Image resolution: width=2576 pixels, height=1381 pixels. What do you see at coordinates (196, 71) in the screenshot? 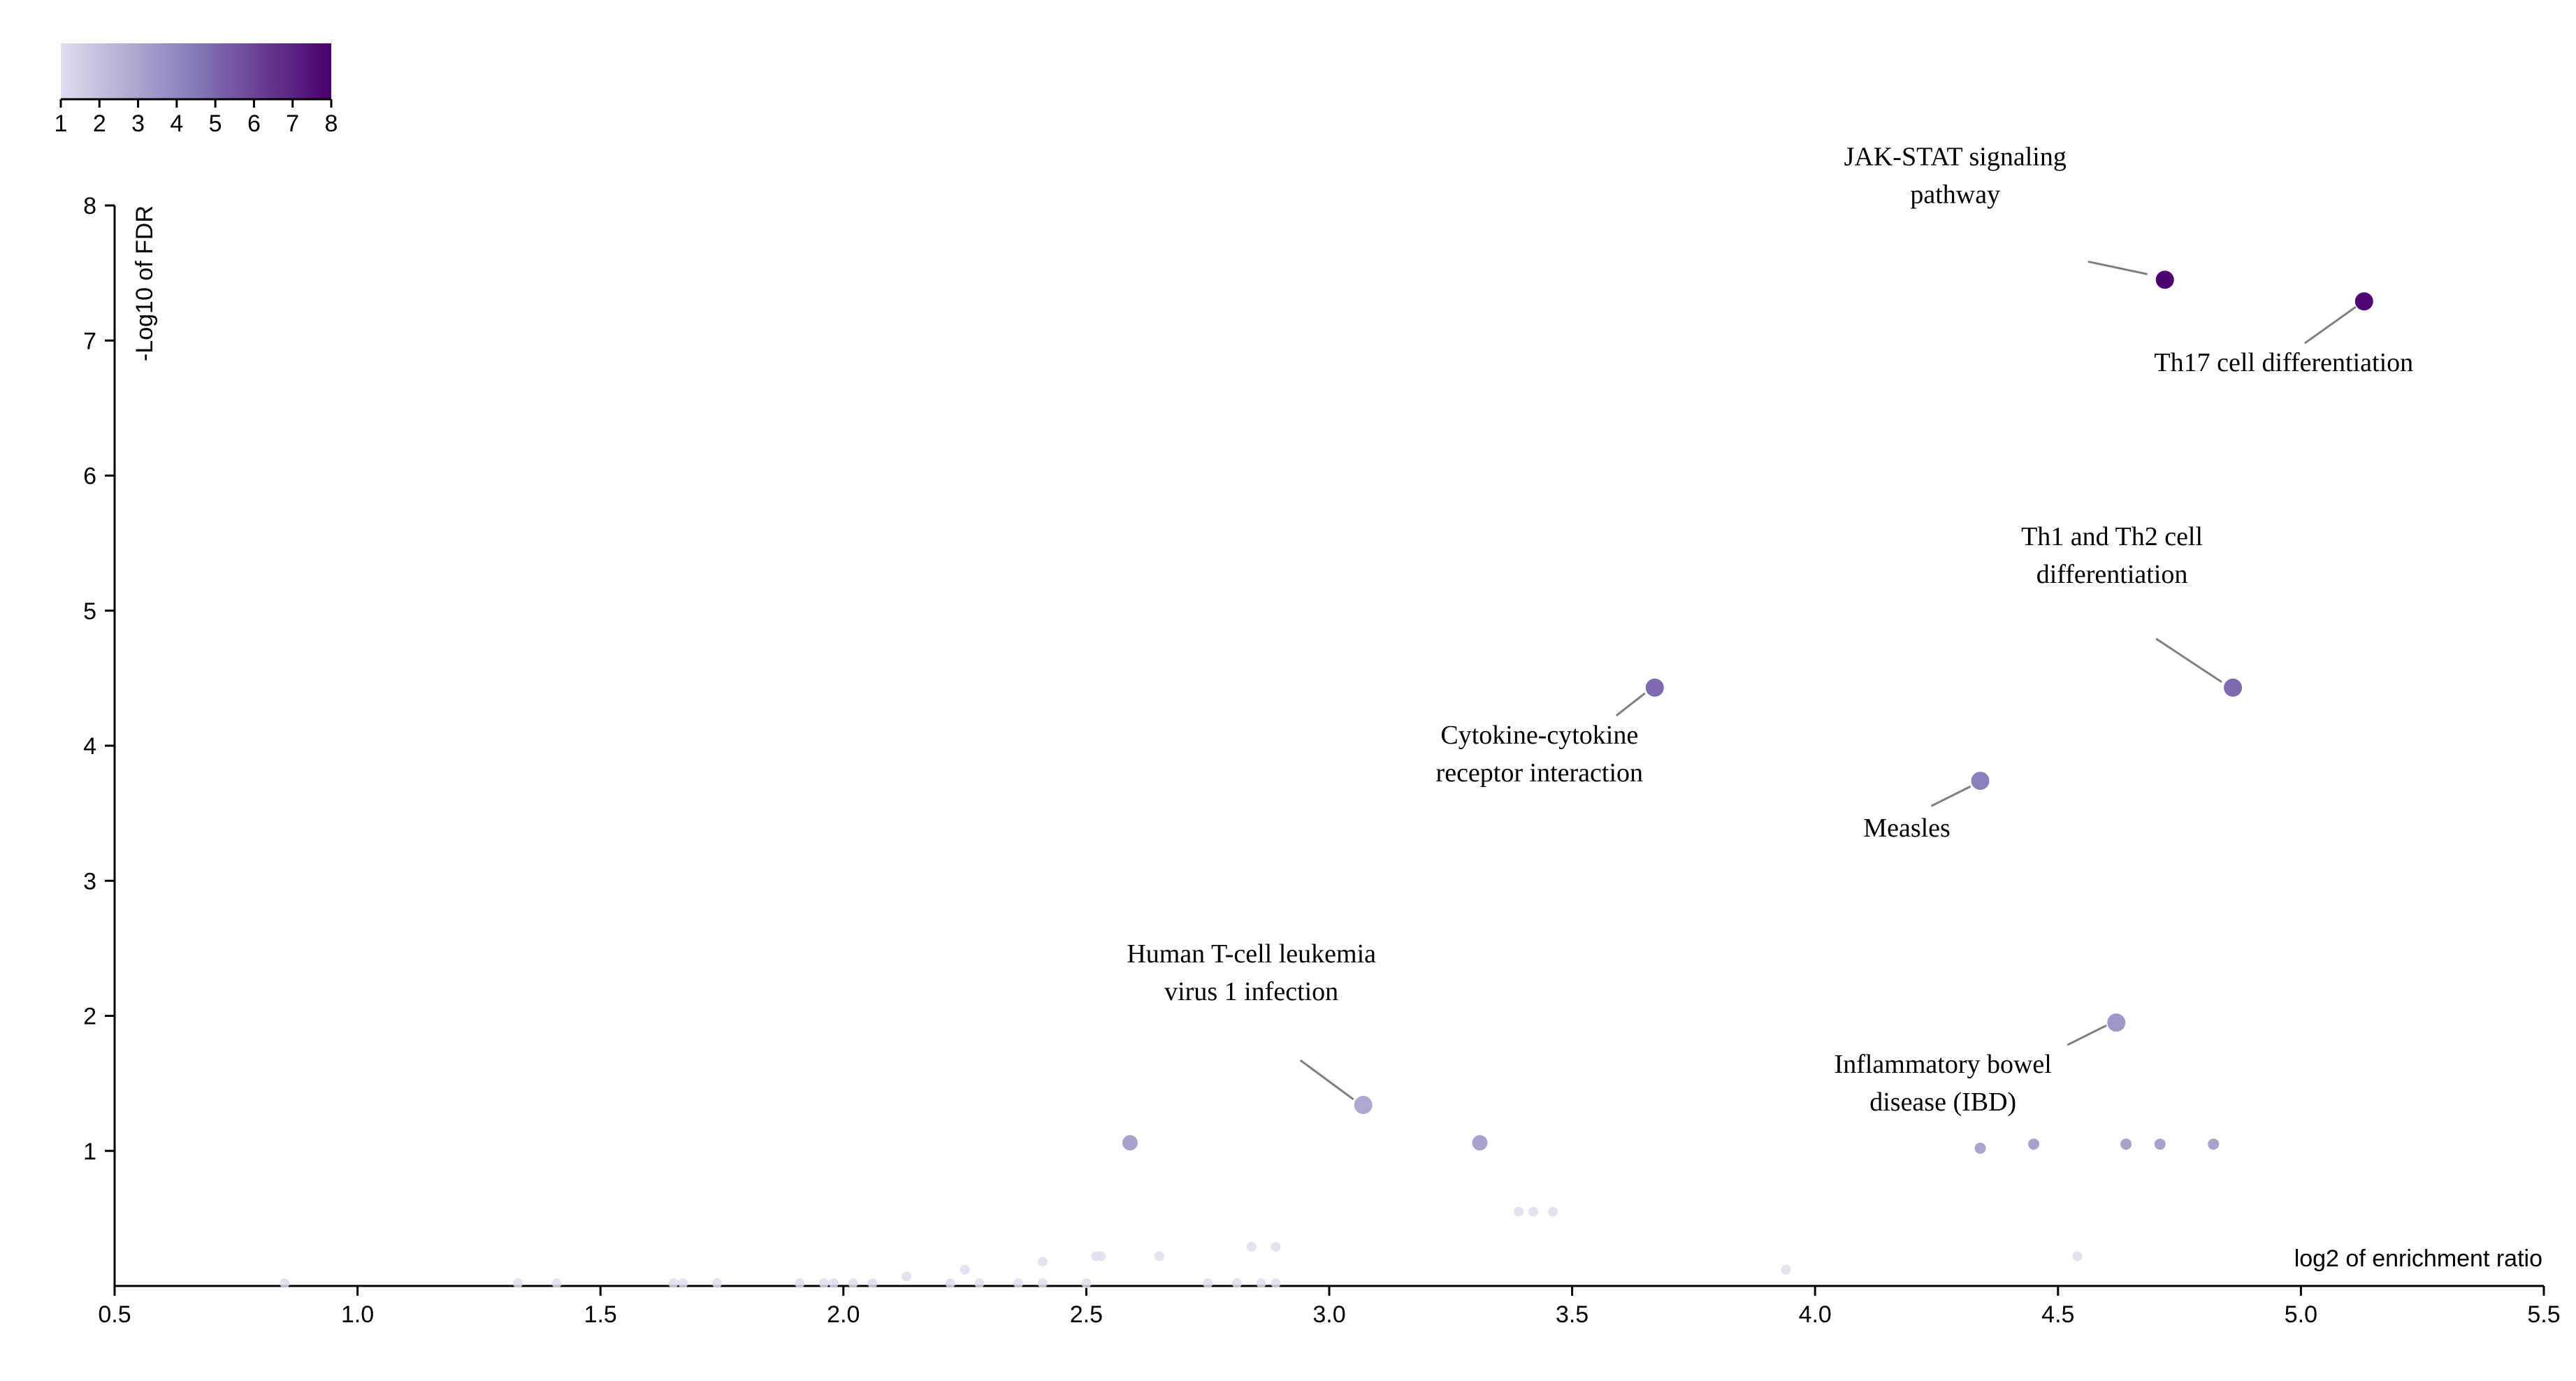
I see `color-scale-bar` at bounding box center [196, 71].